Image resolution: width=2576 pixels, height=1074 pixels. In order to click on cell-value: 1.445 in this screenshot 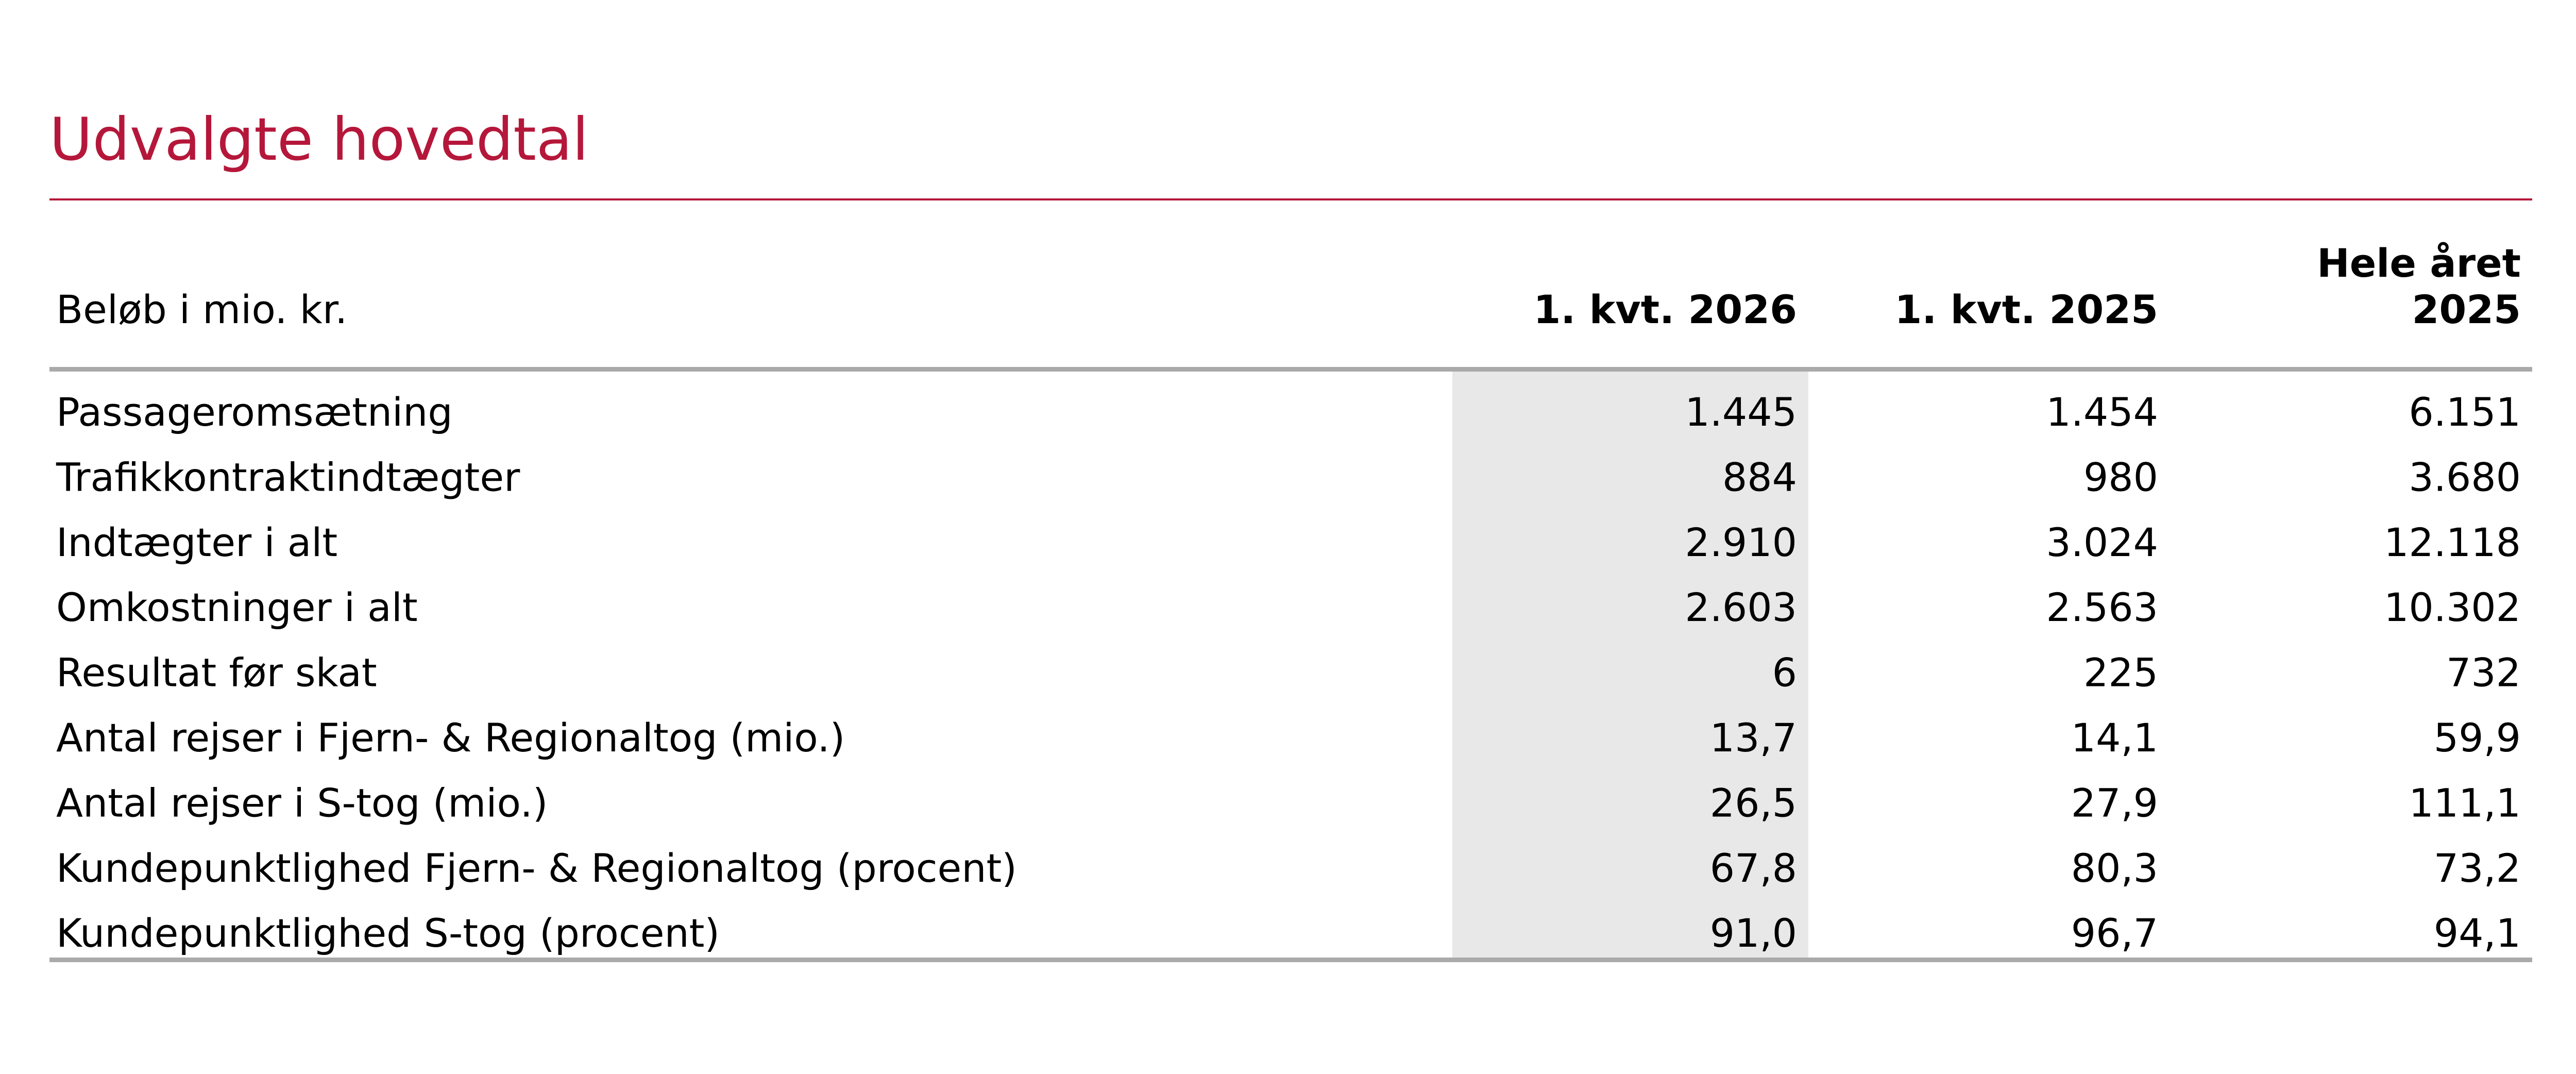, I will do `click(1741, 412)`.